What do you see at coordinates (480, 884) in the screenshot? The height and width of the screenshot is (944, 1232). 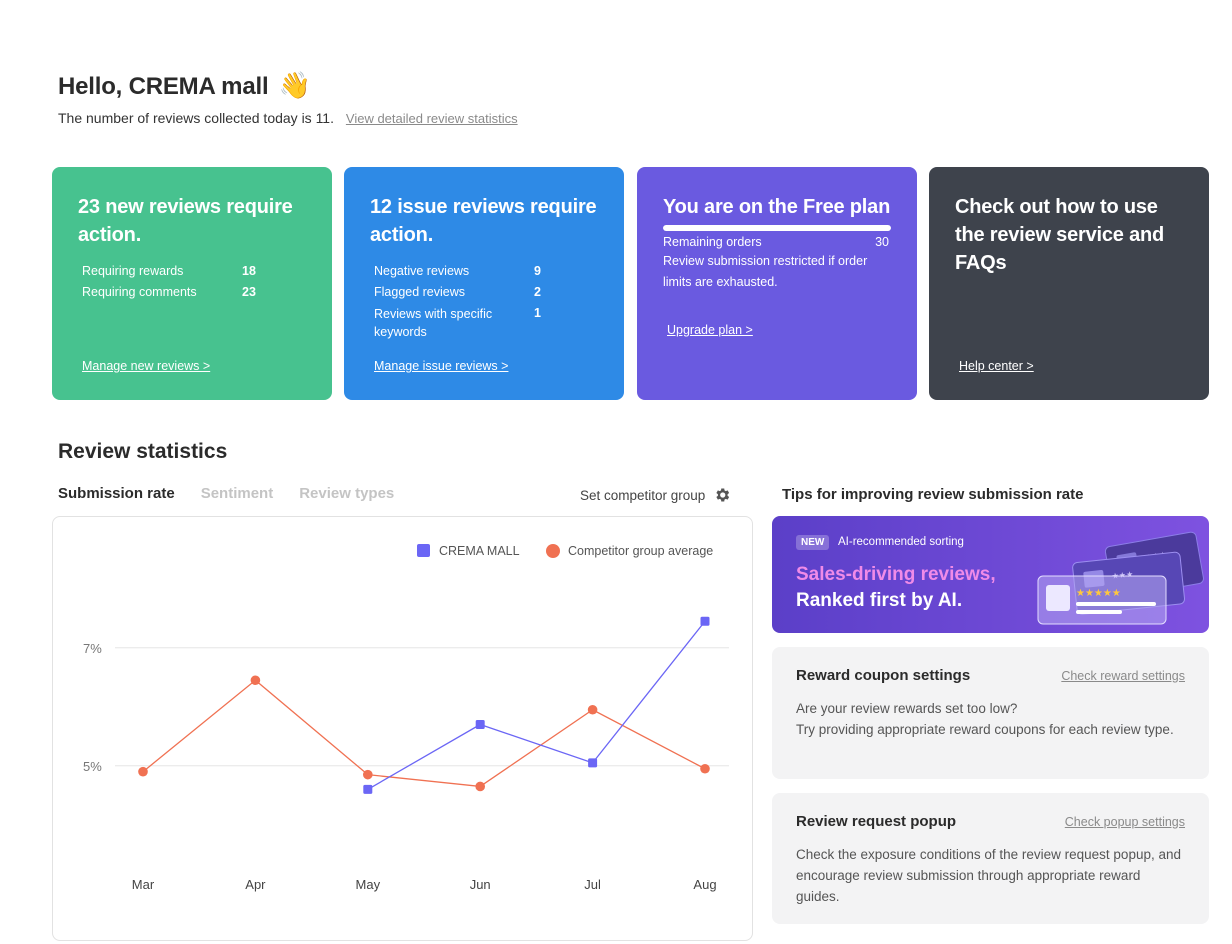 I see `x-tick-label: Jun` at bounding box center [480, 884].